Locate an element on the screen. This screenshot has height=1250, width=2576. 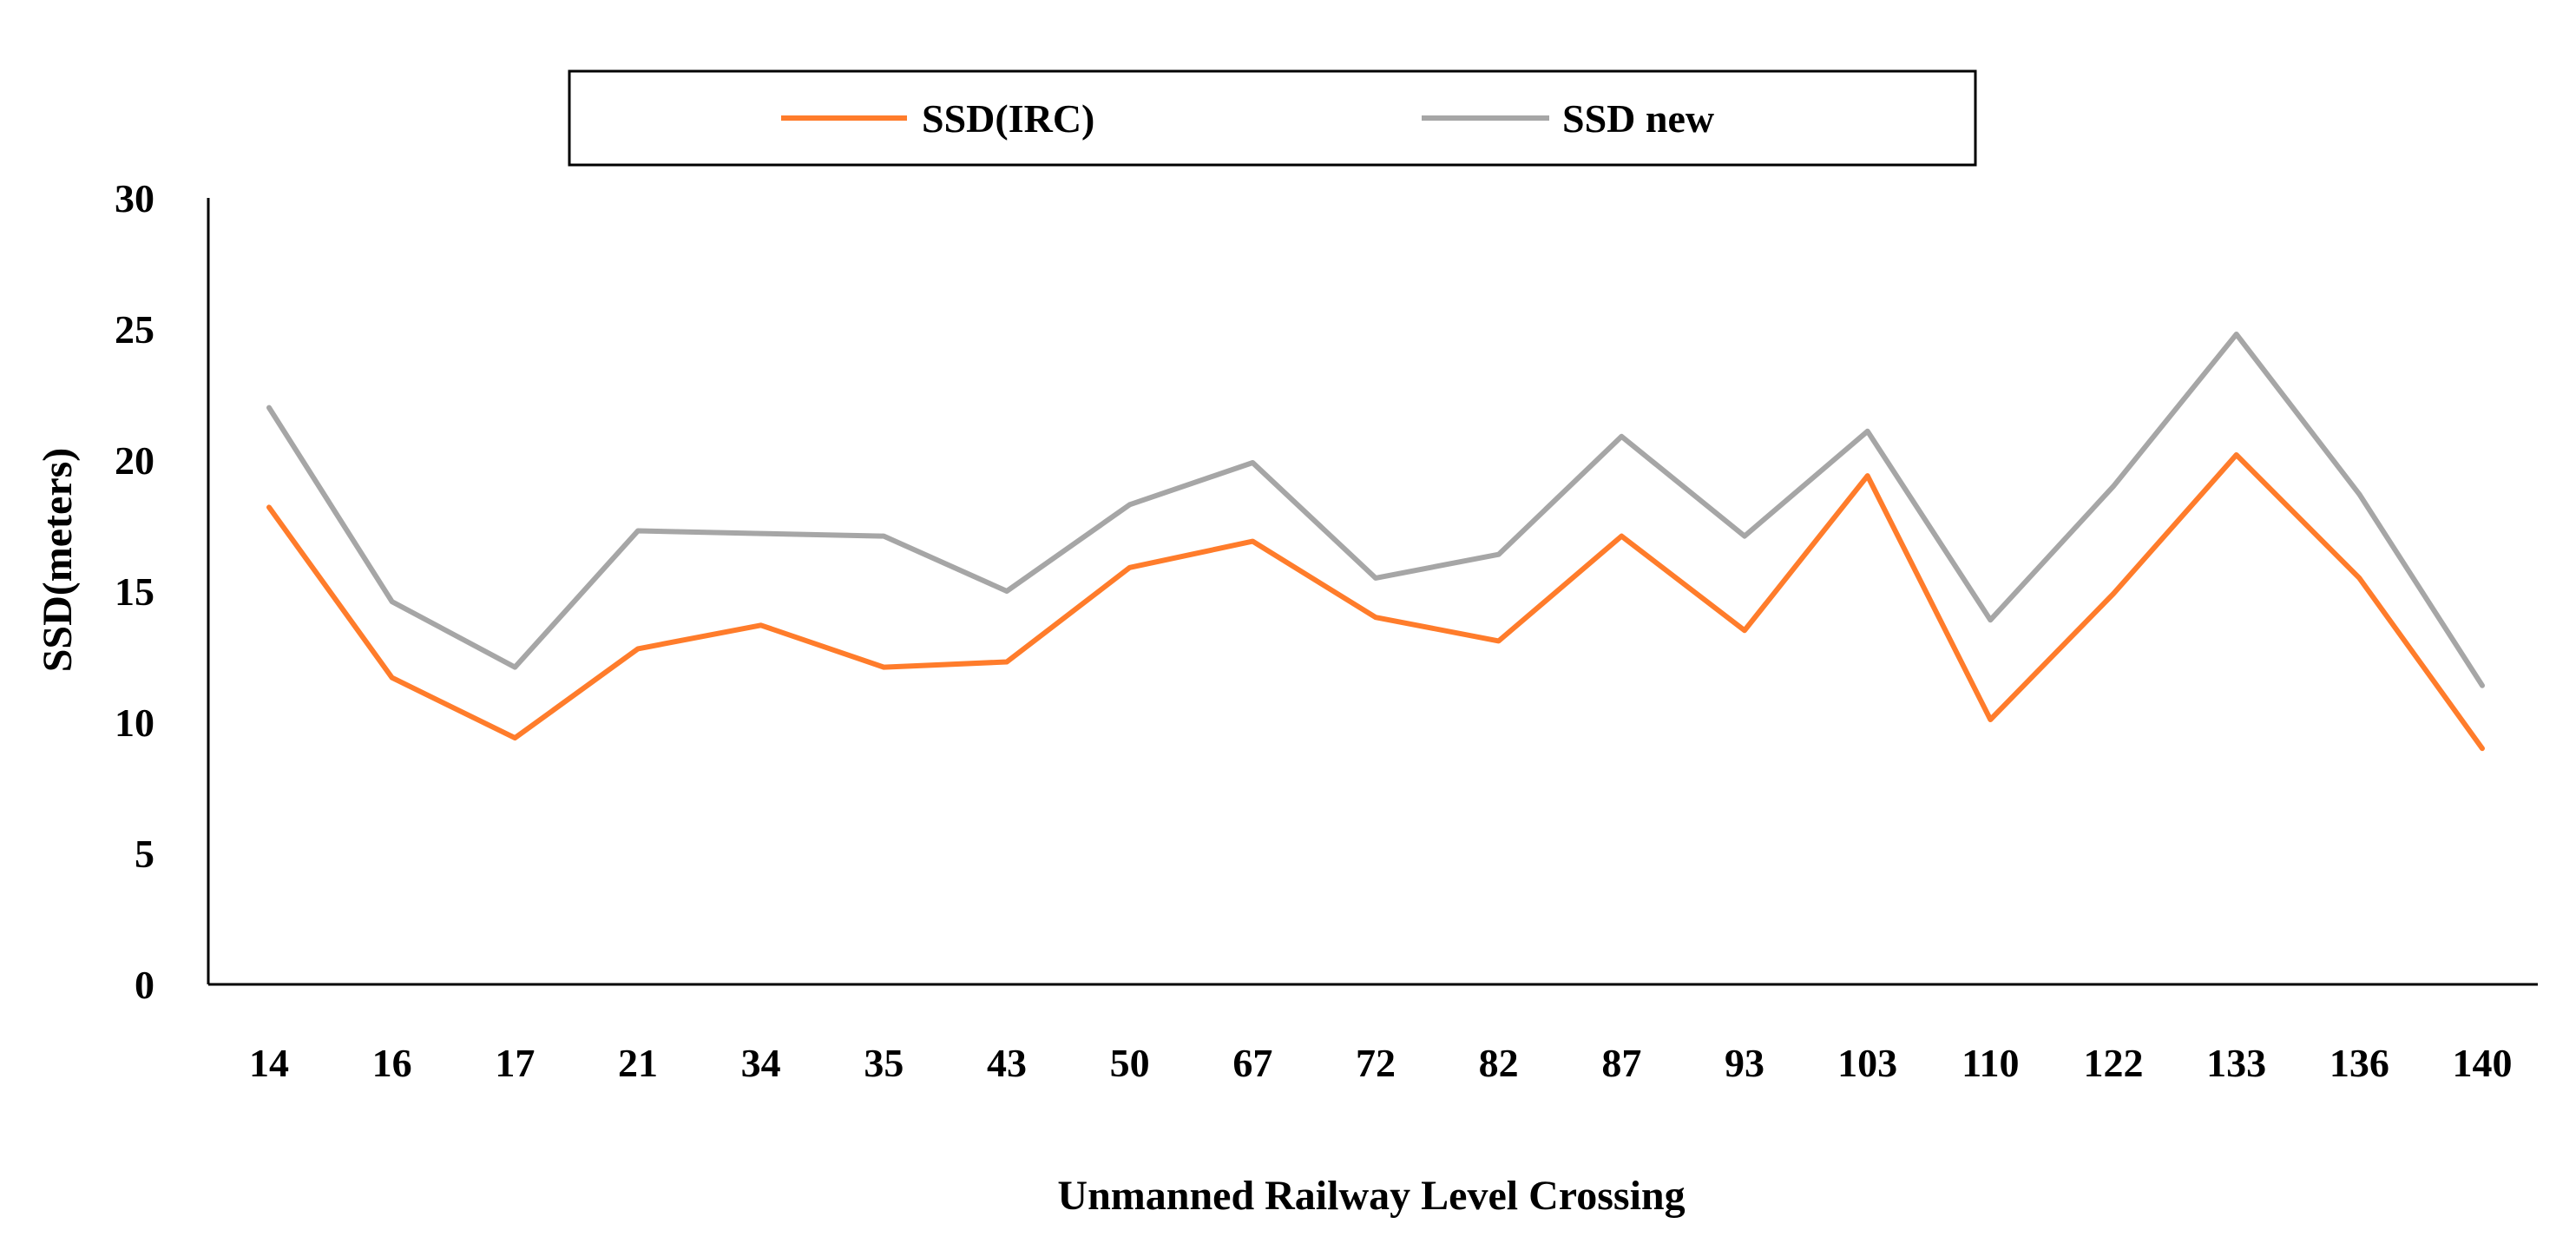
y-tick-label: 15 is located at coordinates (134, 591).